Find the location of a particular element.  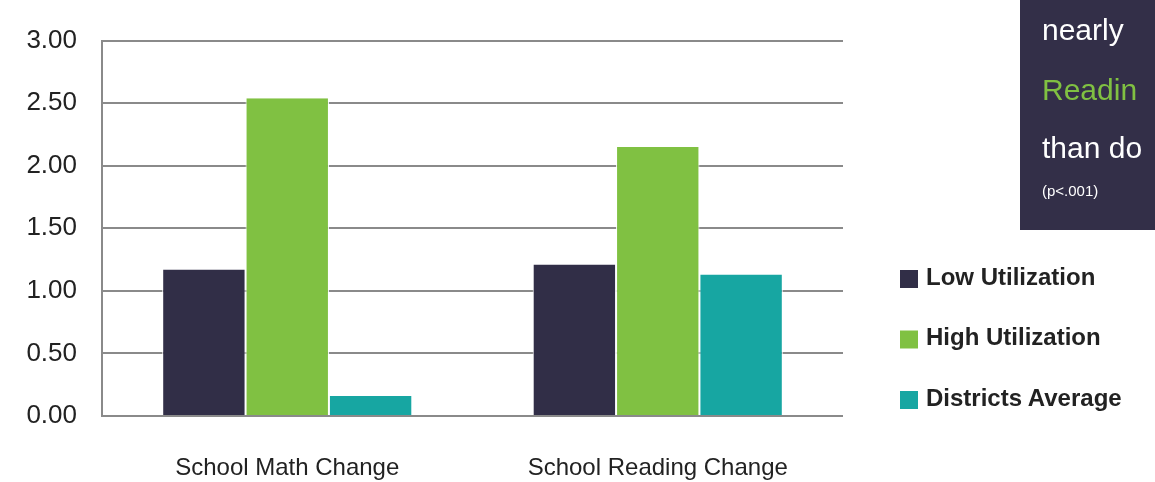

y-tick-label: 0.50 is located at coordinates (51, 351).